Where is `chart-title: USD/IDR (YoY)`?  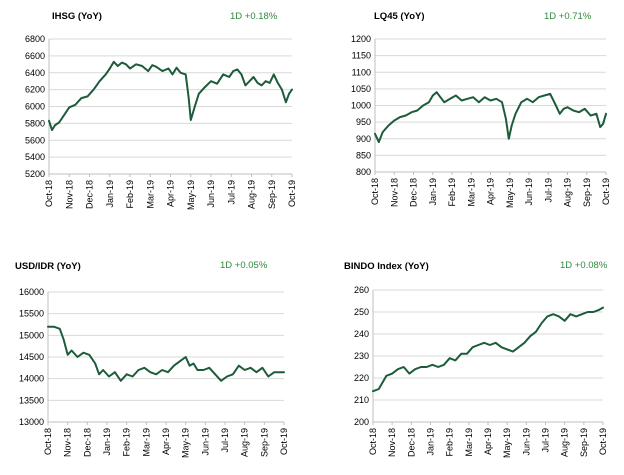
chart-title: USD/IDR (YoY) is located at coordinates (48, 266).